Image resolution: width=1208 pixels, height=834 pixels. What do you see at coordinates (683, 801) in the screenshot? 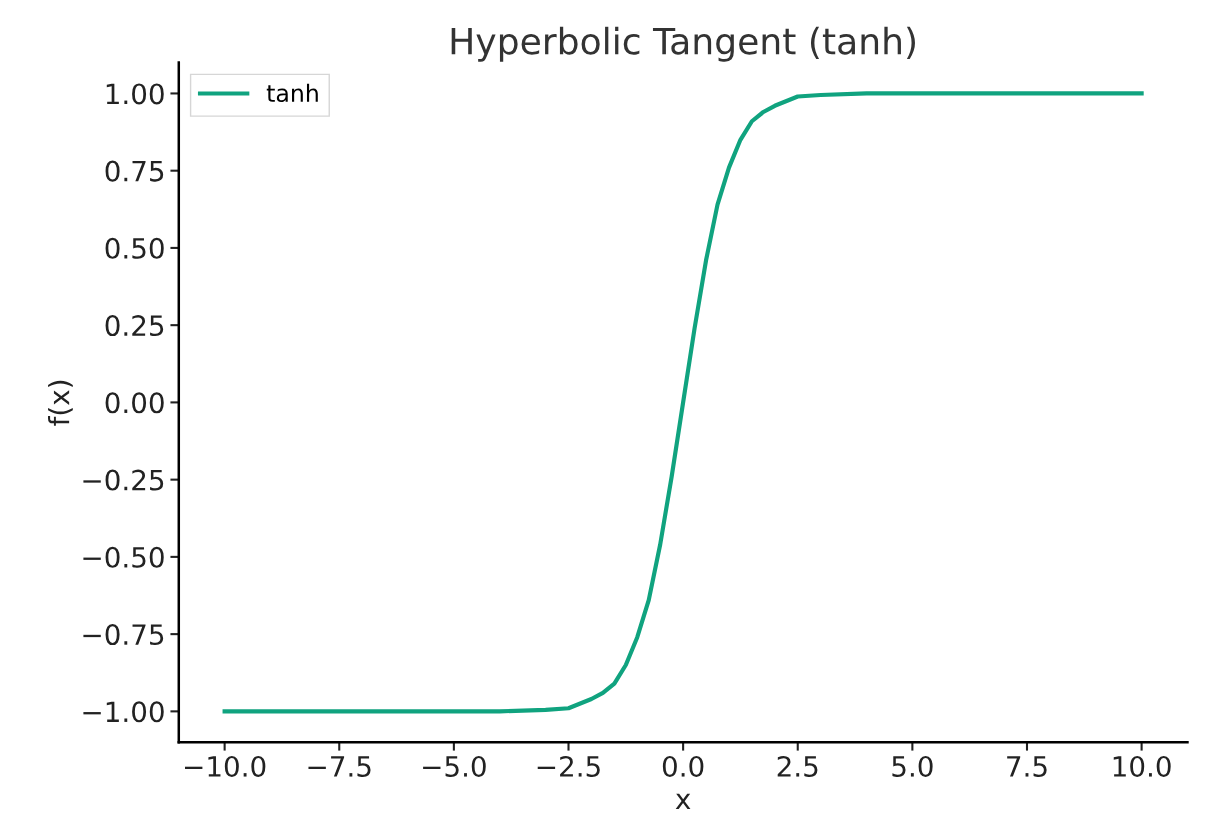
I see `x-axis-title: x` at bounding box center [683, 801].